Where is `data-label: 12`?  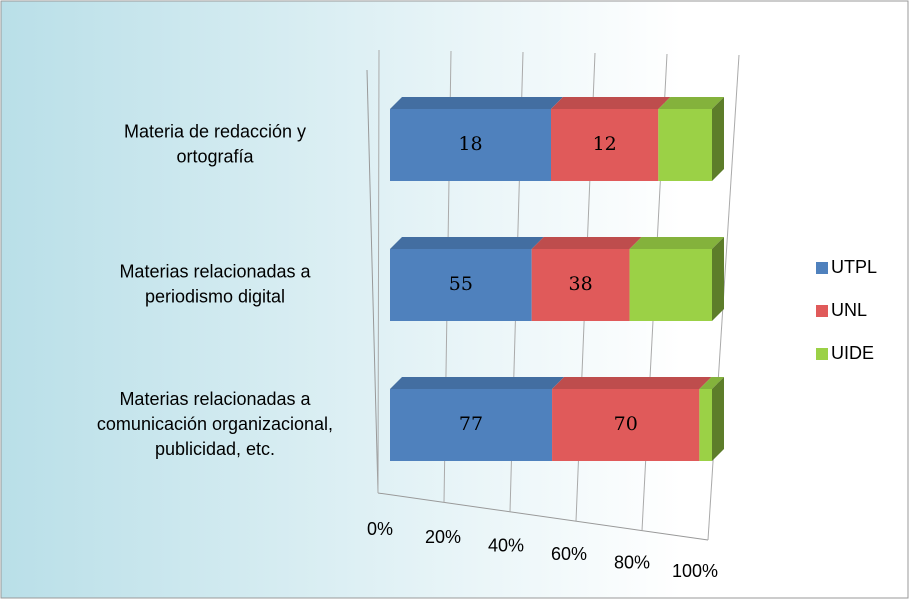
data-label: 12 is located at coordinates (605, 144).